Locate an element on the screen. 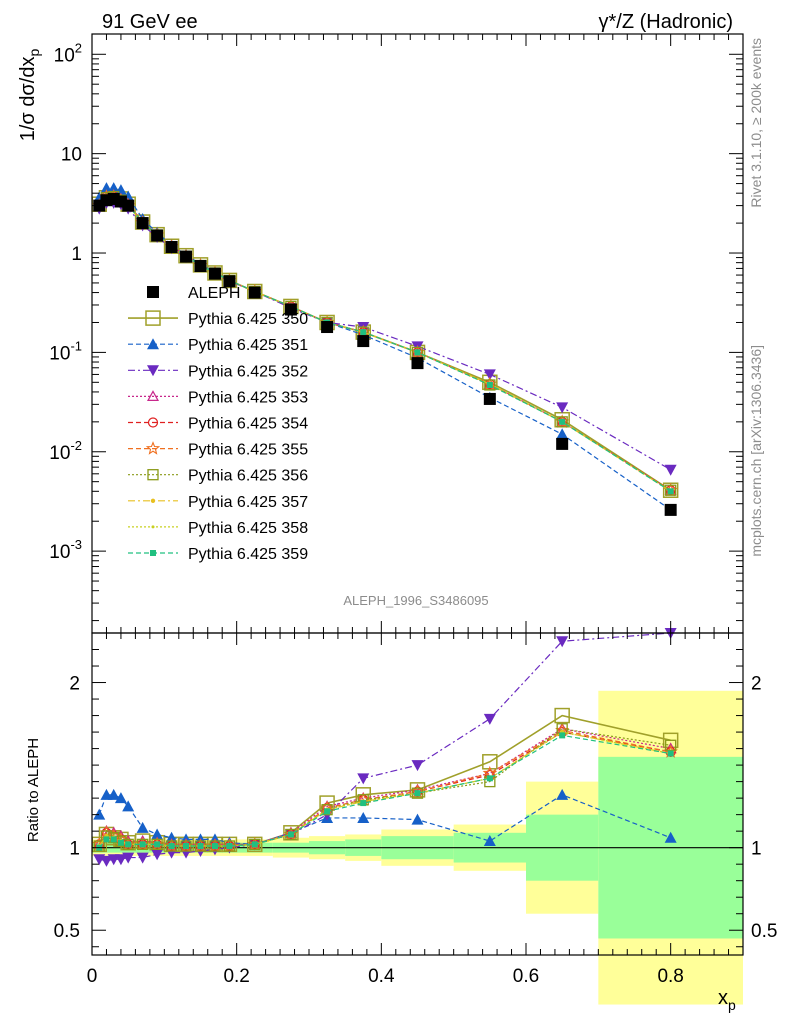 This screenshot has height=1024, width=786. x-tick-label: 0.6 is located at coordinates (526, 976).